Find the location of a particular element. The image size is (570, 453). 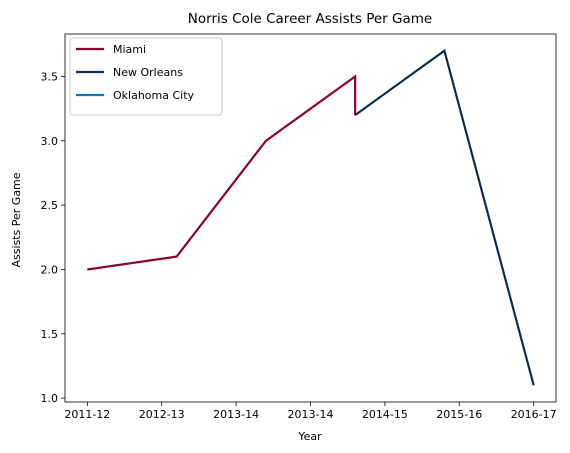

y-tick-label: 3.0 is located at coordinates (50, 141).